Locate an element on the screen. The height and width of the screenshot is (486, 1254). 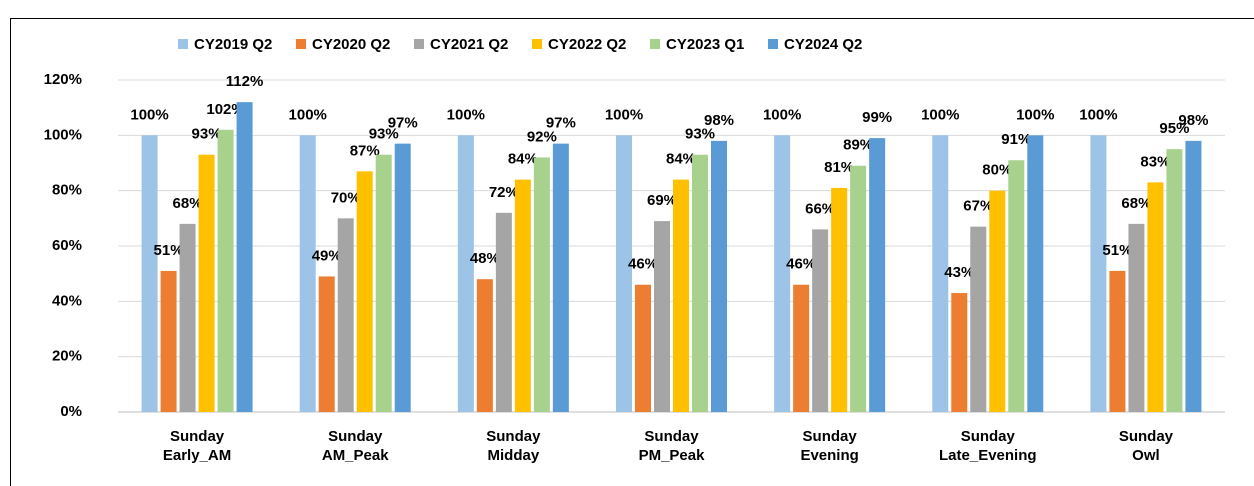
data-label: 95% is located at coordinates (1174, 128).